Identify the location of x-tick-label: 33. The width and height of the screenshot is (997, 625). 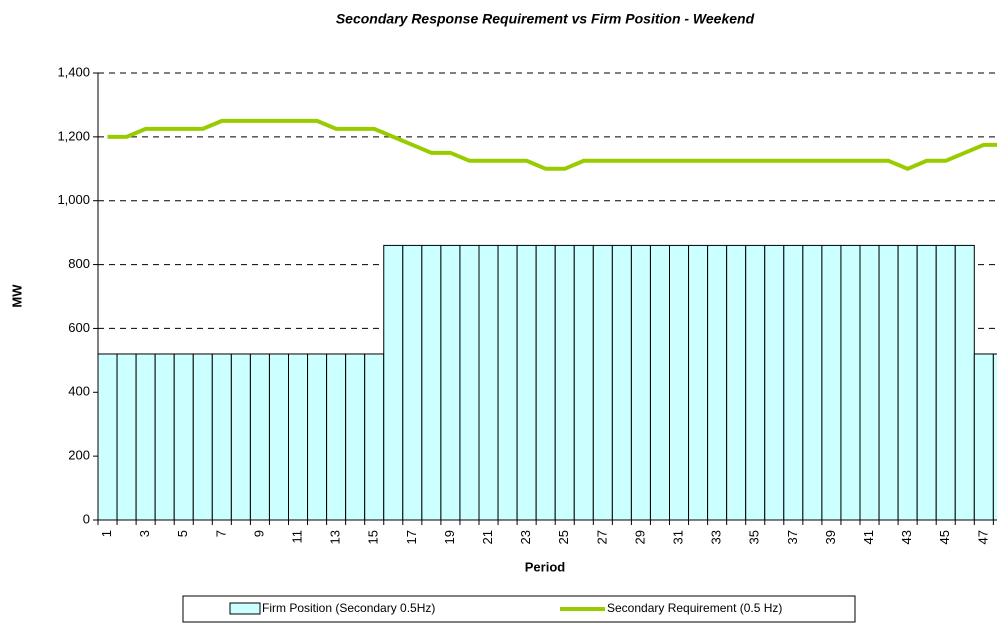
(716, 537).